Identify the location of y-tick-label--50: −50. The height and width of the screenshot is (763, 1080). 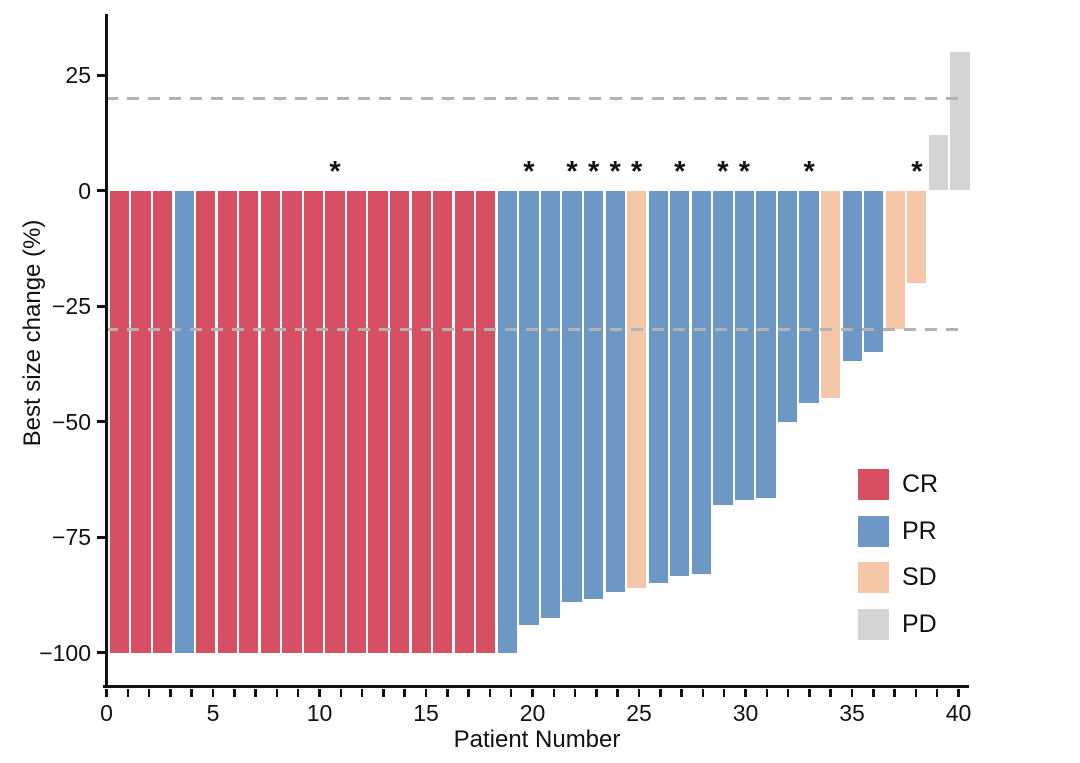
(71, 421).